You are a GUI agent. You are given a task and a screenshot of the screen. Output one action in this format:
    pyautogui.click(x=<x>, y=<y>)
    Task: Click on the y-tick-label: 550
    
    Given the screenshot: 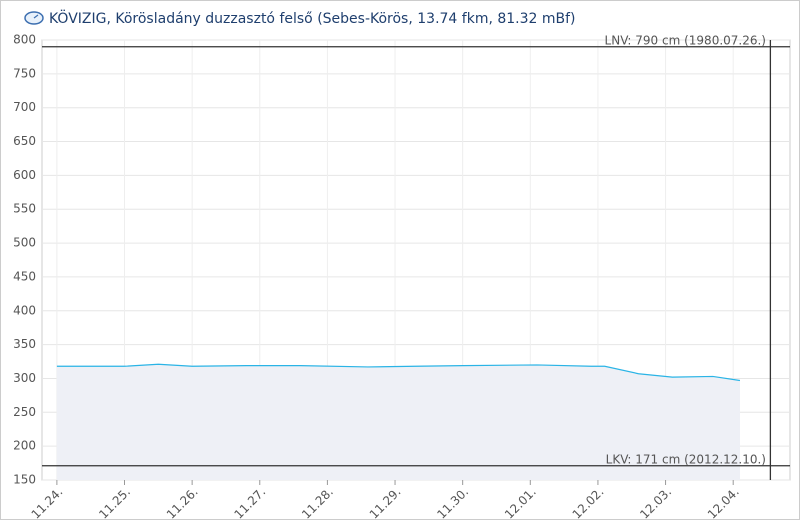 What is the action you would take?
    pyautogui.click(x=24, y=209)
    